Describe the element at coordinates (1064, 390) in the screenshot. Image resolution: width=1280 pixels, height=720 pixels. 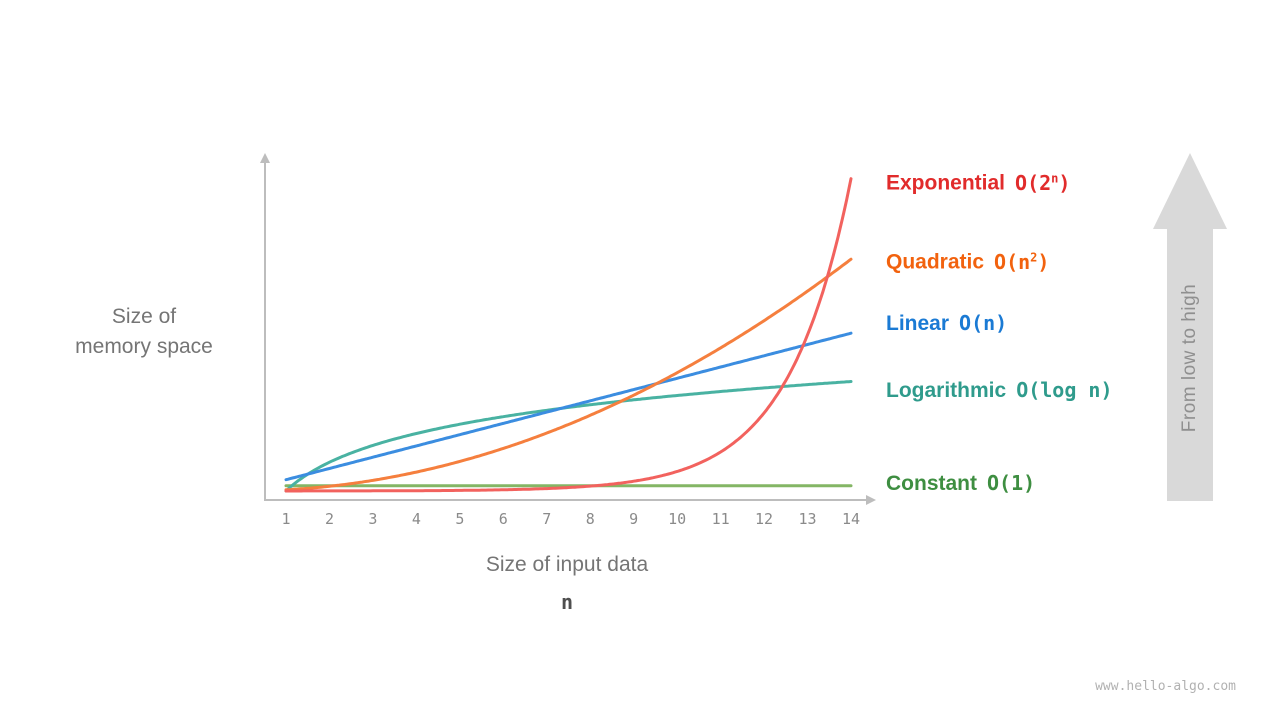
I see `legend-series-notation: O(log n)` at that location.